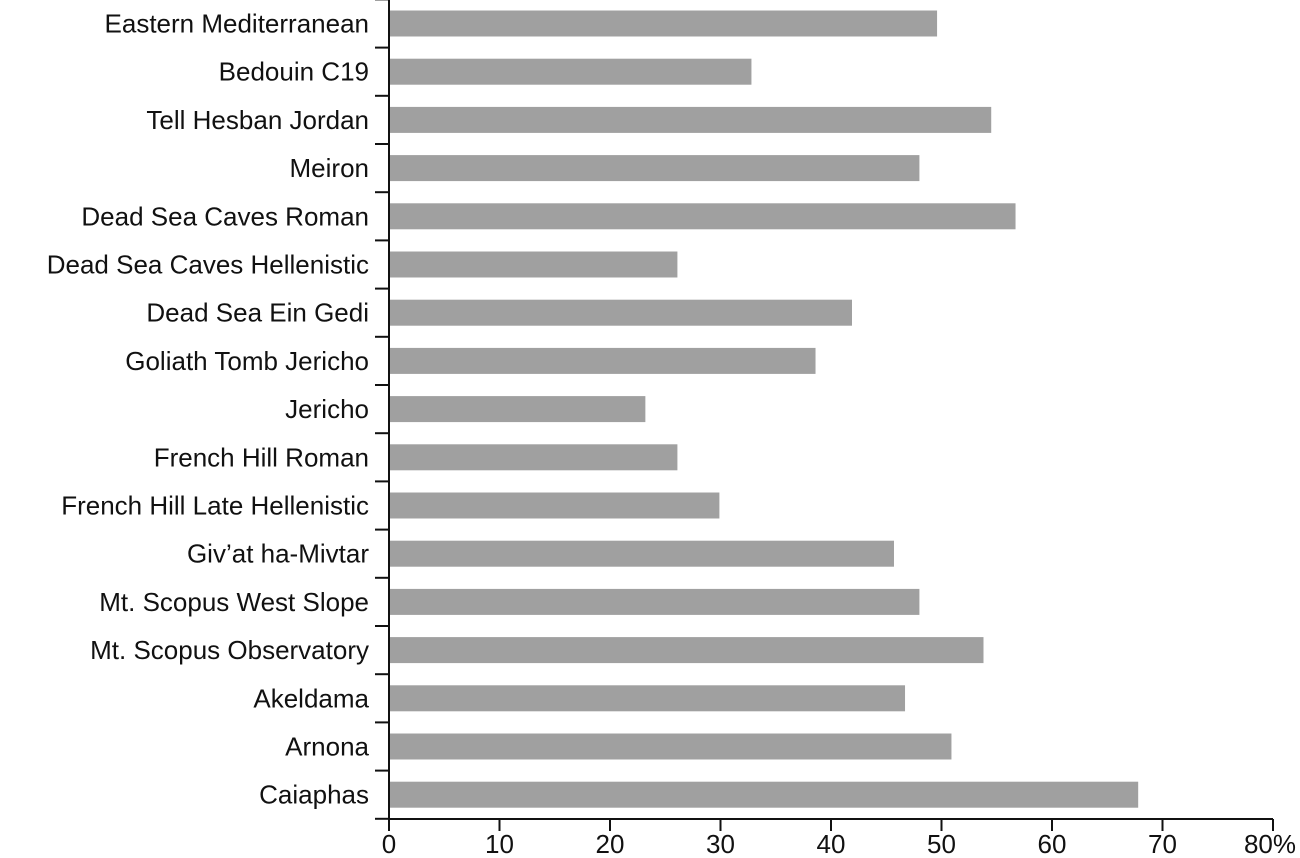 This screenshot has width=1300, height=858. What do you see at coordinates (314, 795) in the screenshot?
I see `category-label: Caiaphas` at bounding box center [314, 795].